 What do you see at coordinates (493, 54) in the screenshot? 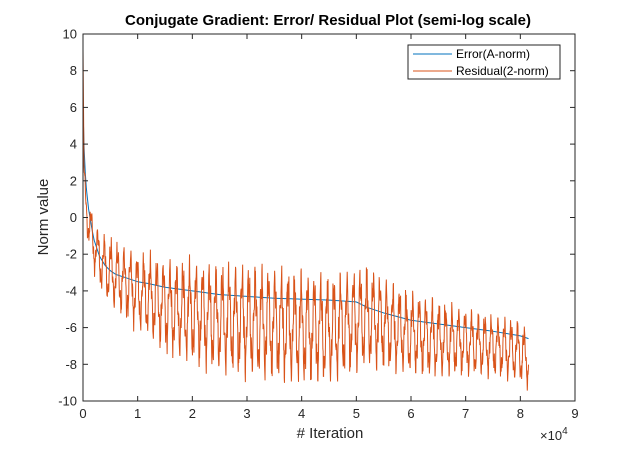
I see `legend-label-error: Error(A-norm)` at bounding box center [493, 54].